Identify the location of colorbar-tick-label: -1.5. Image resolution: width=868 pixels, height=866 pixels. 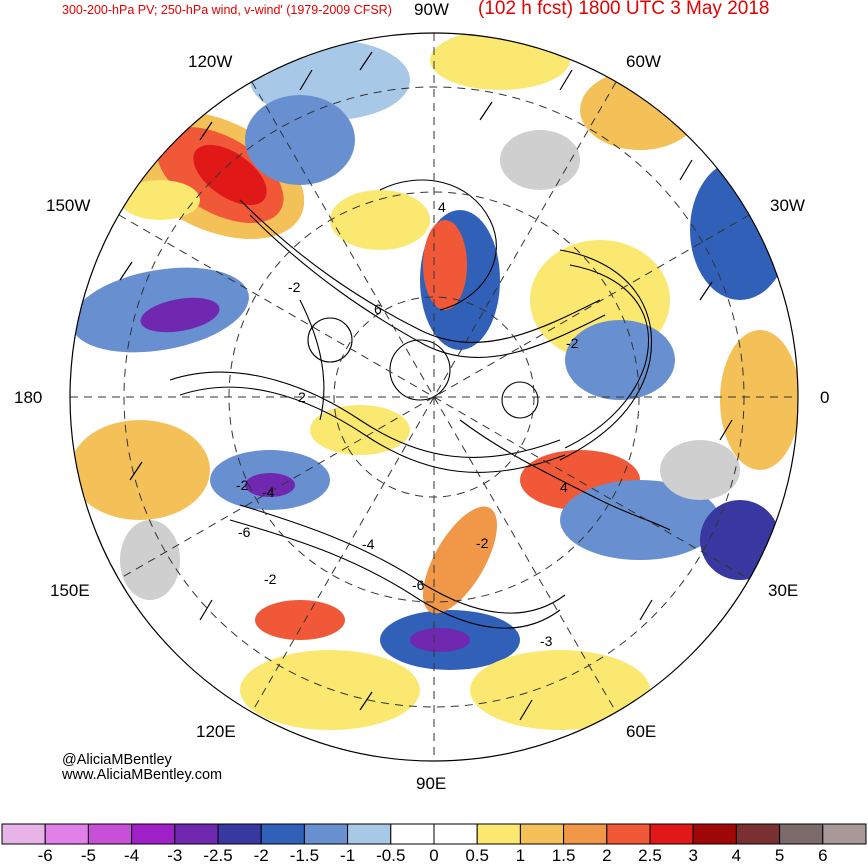
(304, 855).